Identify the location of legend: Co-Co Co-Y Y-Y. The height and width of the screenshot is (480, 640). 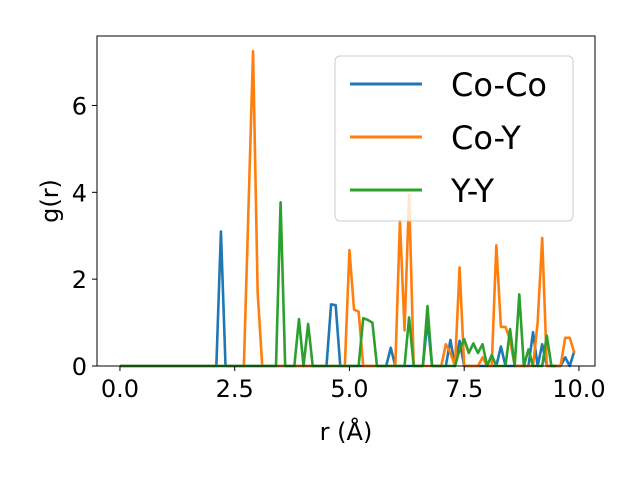
(454, 138).